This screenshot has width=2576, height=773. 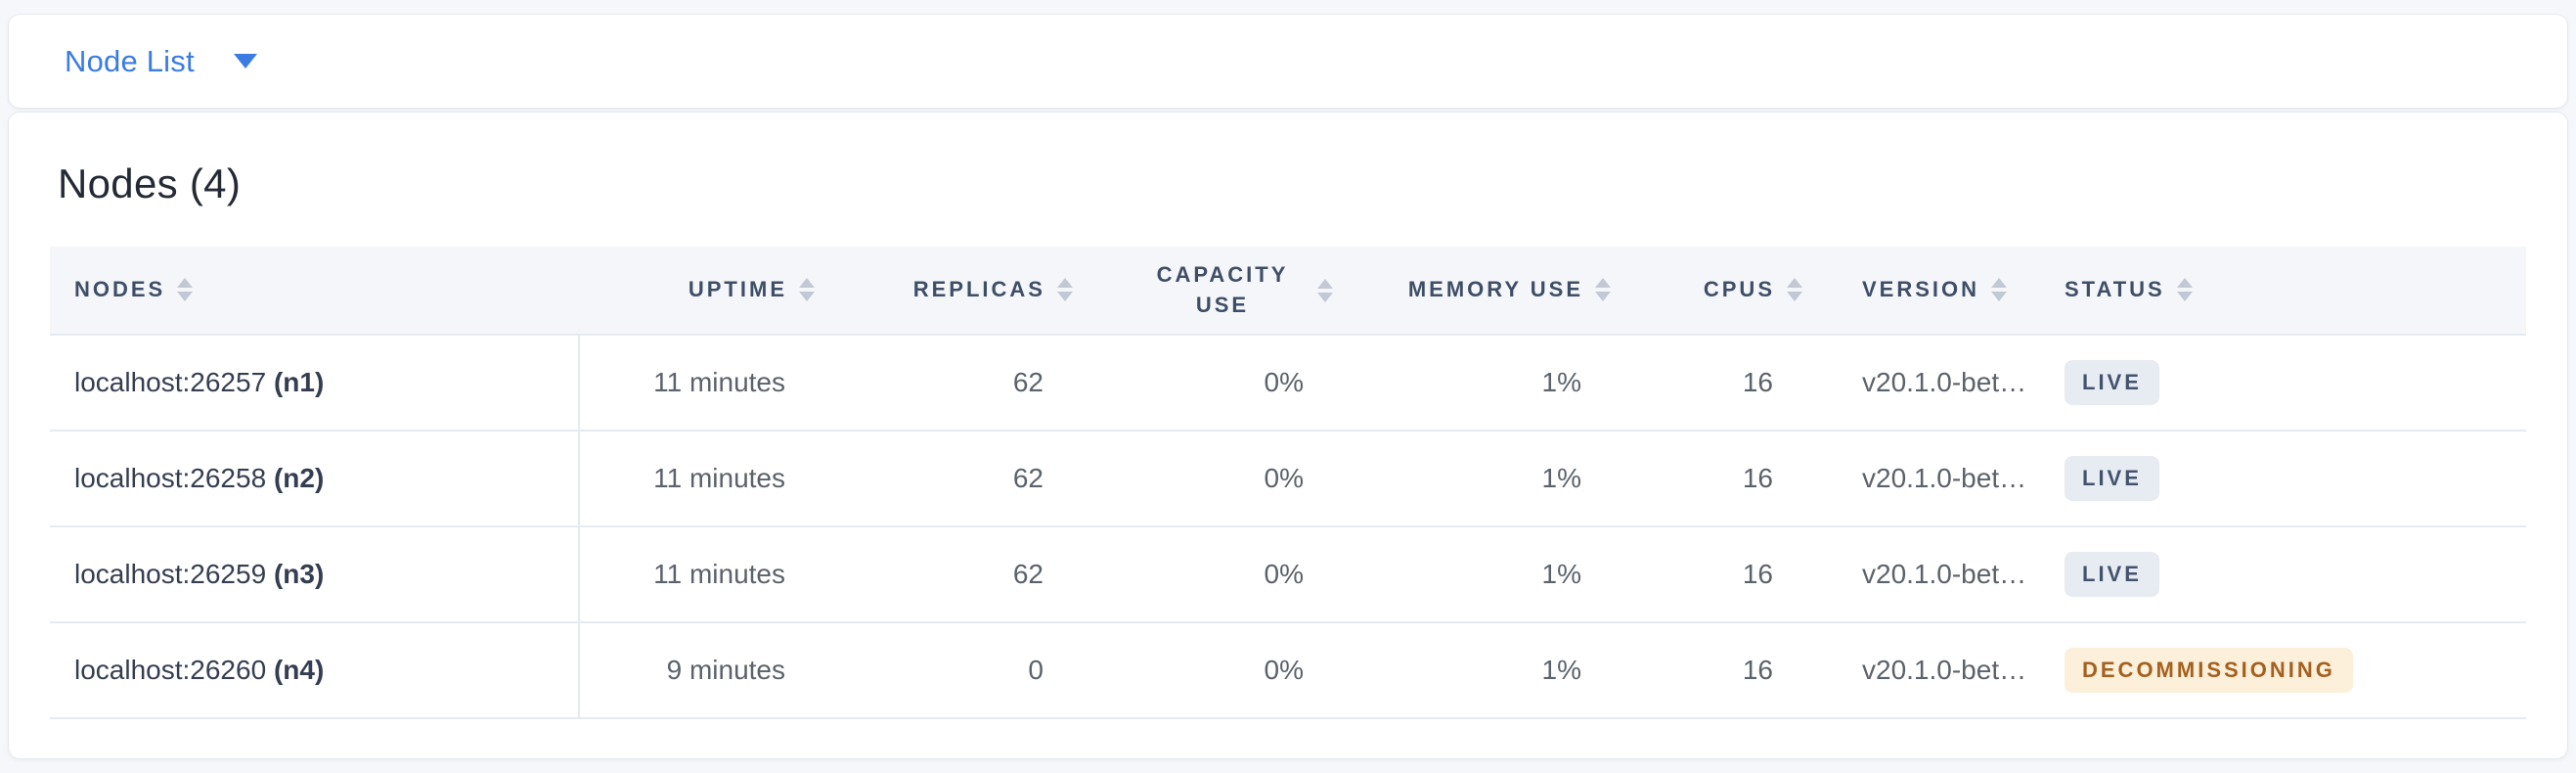 I want to click on column-header-nodes: Nodes, so click(x=315, y=291).